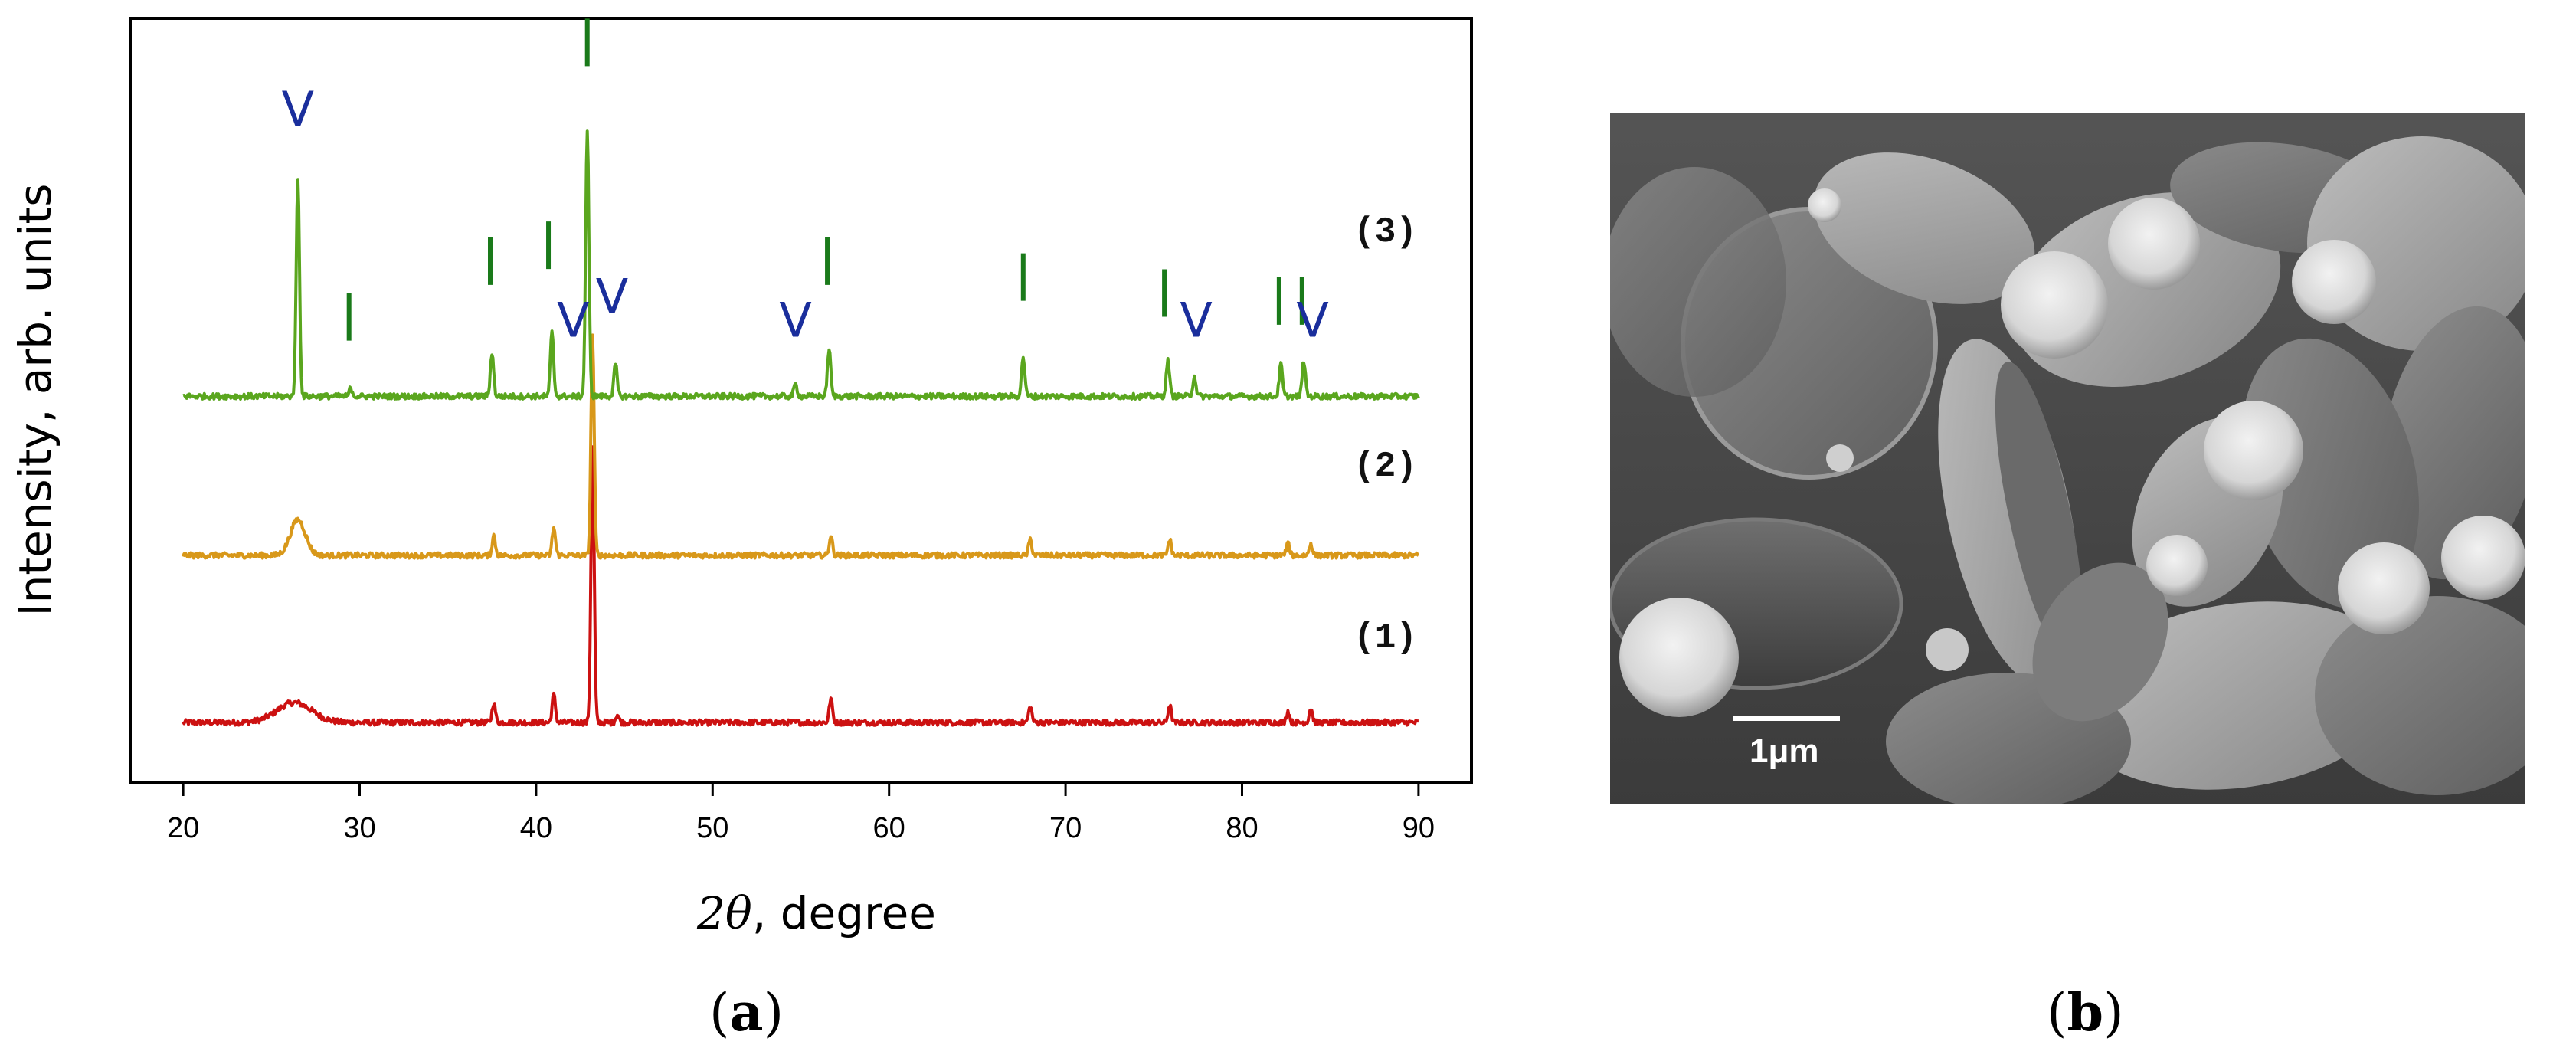  What do you see at coordinates (1786, 718) in the screenshot?
I see `scale-bar` at bounding box center [1786, 718].